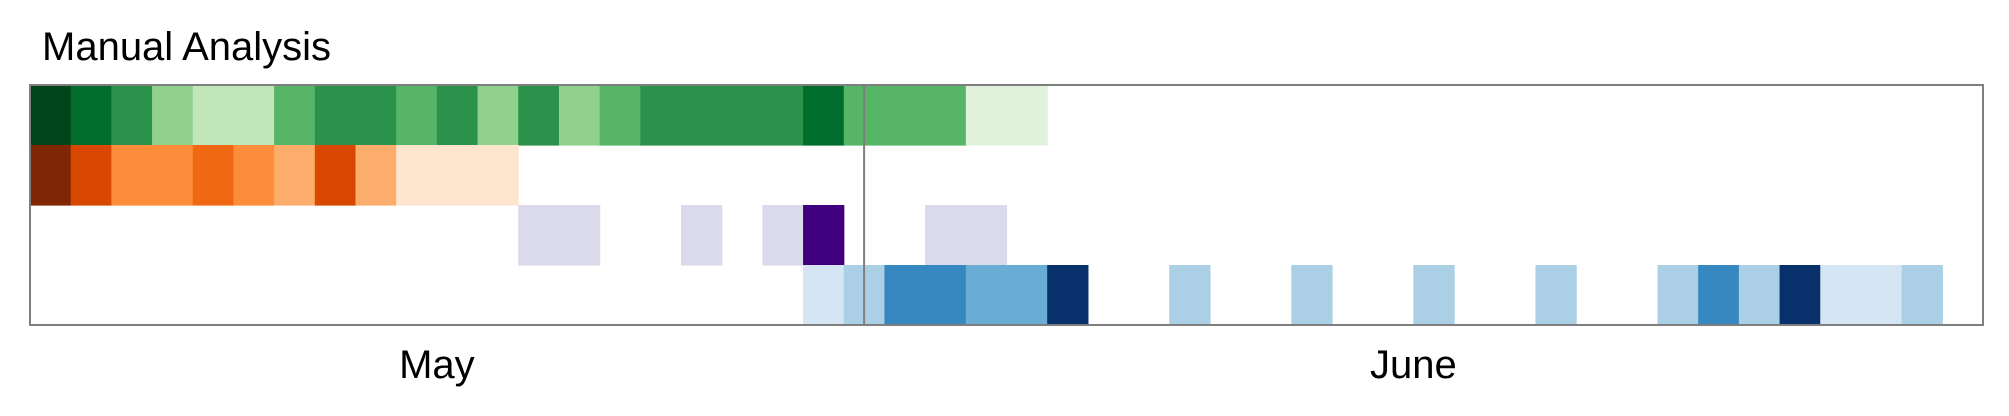  I want to click on chart-title: Manual Analysis, so click(186, 47).